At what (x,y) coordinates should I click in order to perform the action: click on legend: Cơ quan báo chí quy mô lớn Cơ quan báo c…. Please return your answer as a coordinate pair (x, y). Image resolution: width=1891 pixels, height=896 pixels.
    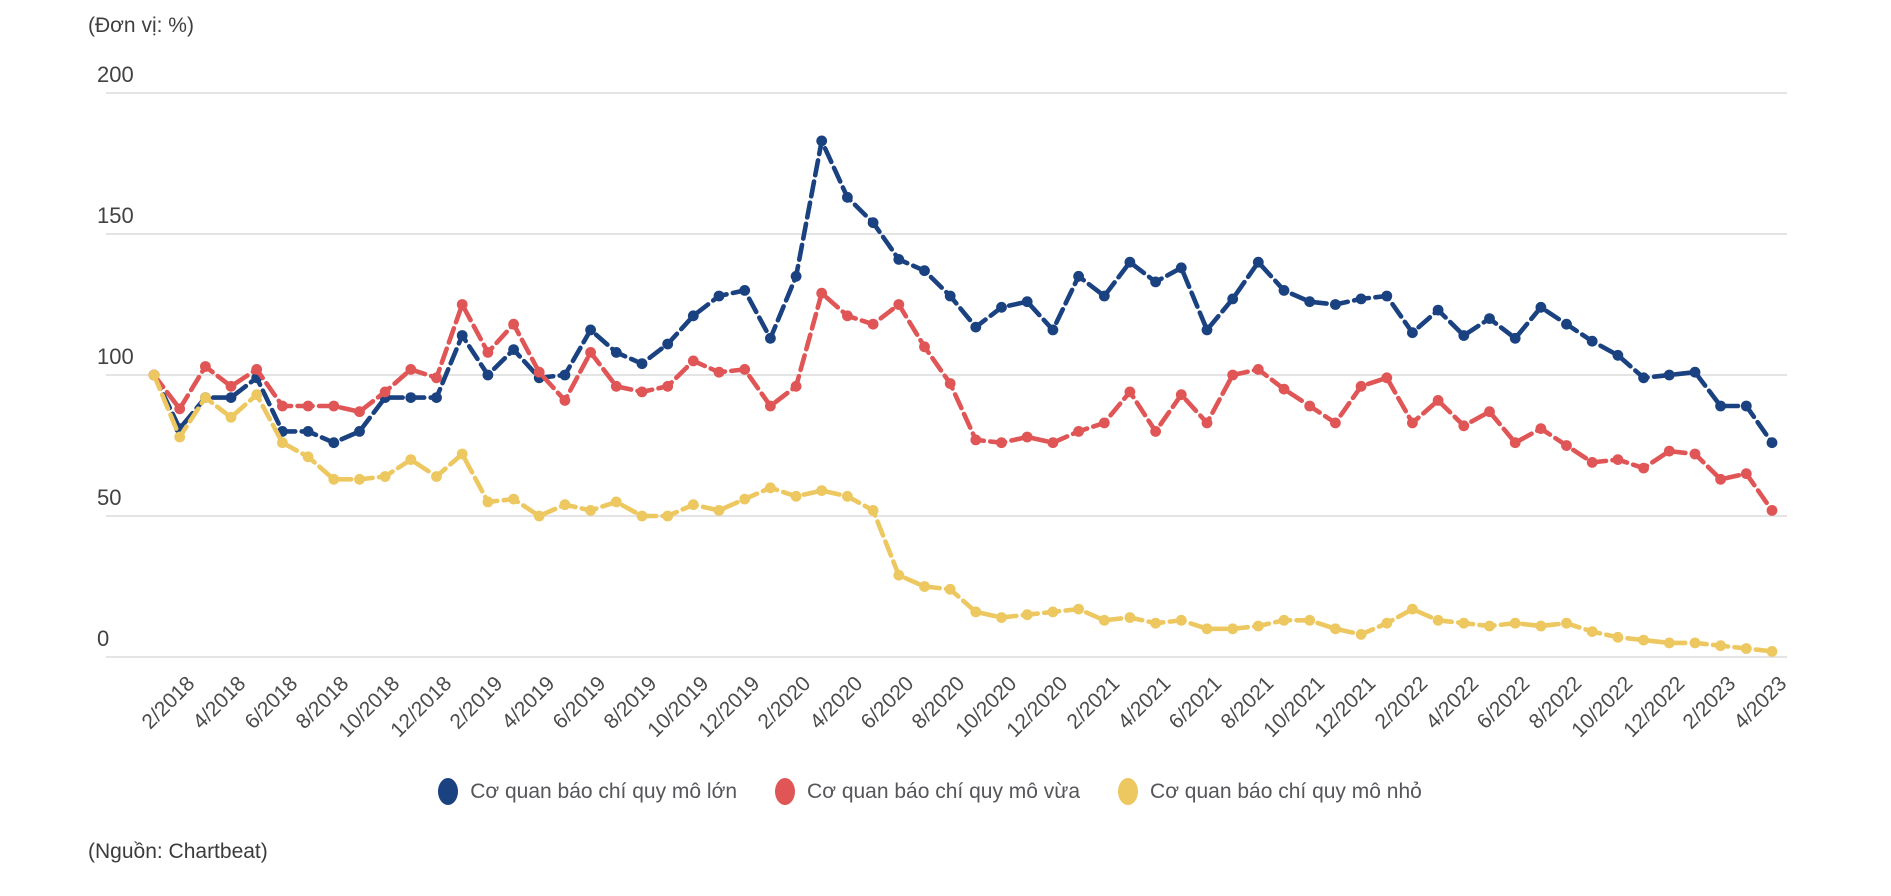
    Looking at the image, I should click on (930, 791).